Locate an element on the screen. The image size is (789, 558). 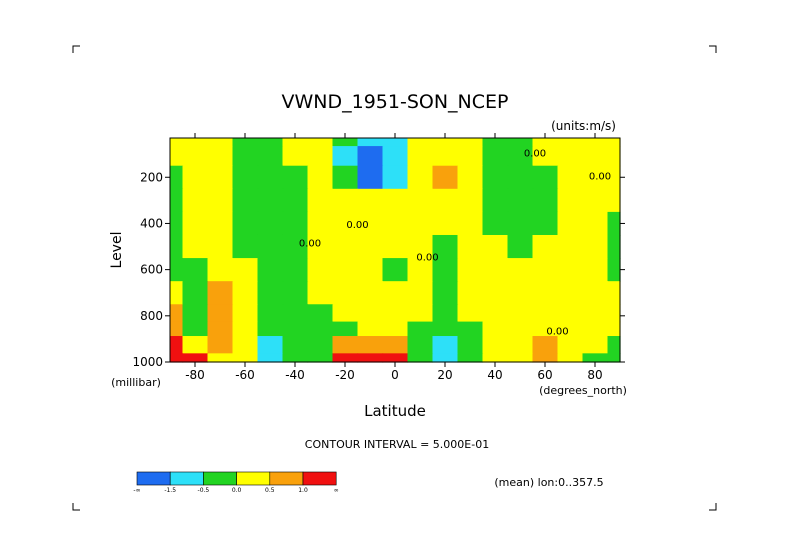
colorbar-label: ∞ is located at coordinates (336, 490).